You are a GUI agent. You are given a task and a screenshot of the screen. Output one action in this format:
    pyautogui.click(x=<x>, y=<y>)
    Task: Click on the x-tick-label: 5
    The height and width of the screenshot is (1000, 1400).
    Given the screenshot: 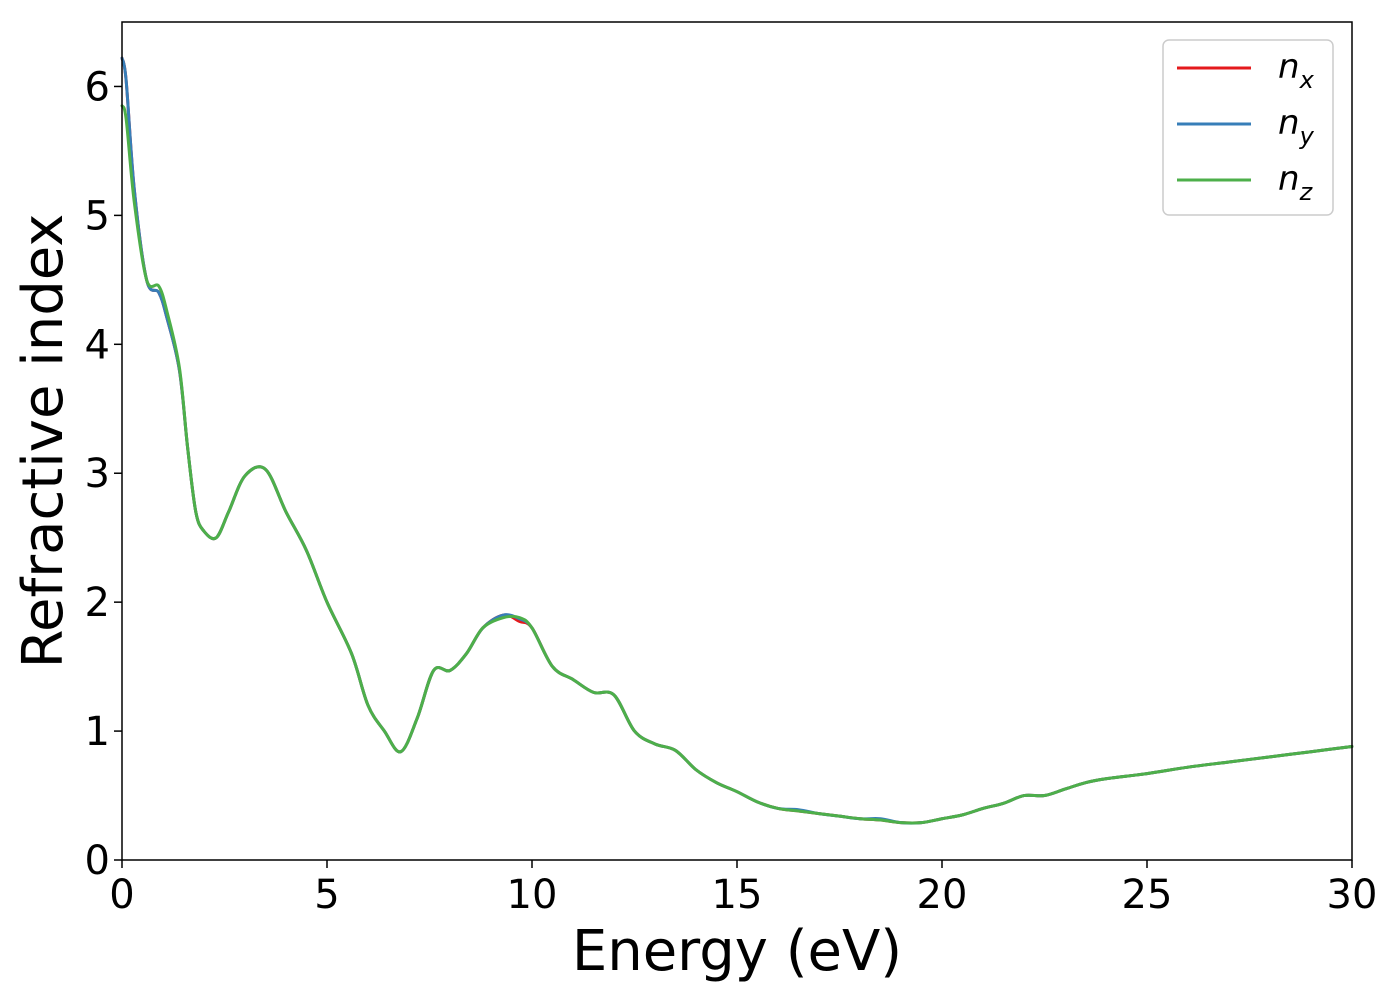 What is the action you would take?
    pyautogui.click(x=326, y=895)
    